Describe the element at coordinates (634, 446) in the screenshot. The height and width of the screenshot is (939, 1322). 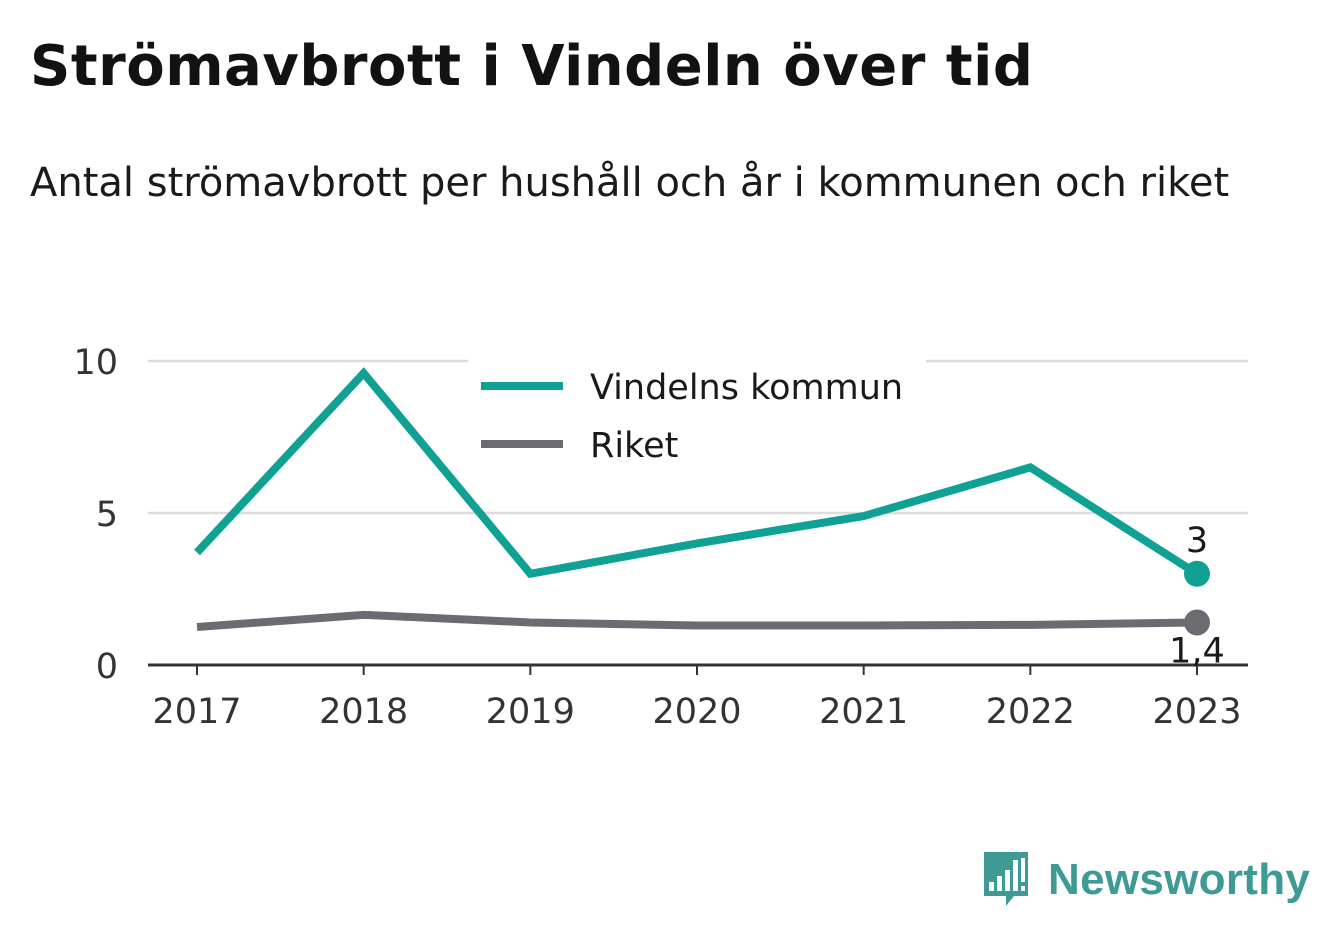
I see `legend-label: Riket` at that location.